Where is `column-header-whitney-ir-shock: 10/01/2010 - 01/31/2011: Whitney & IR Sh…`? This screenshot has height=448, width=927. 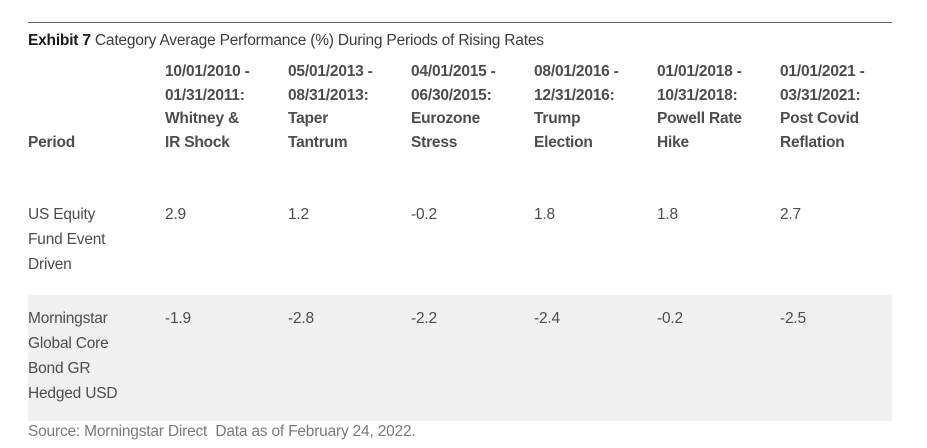 column-header-whitney-ir-shock: 10/01/2010 - 01/31/2011: Whitney & IR Sh… is located at coordinates (207, 107).